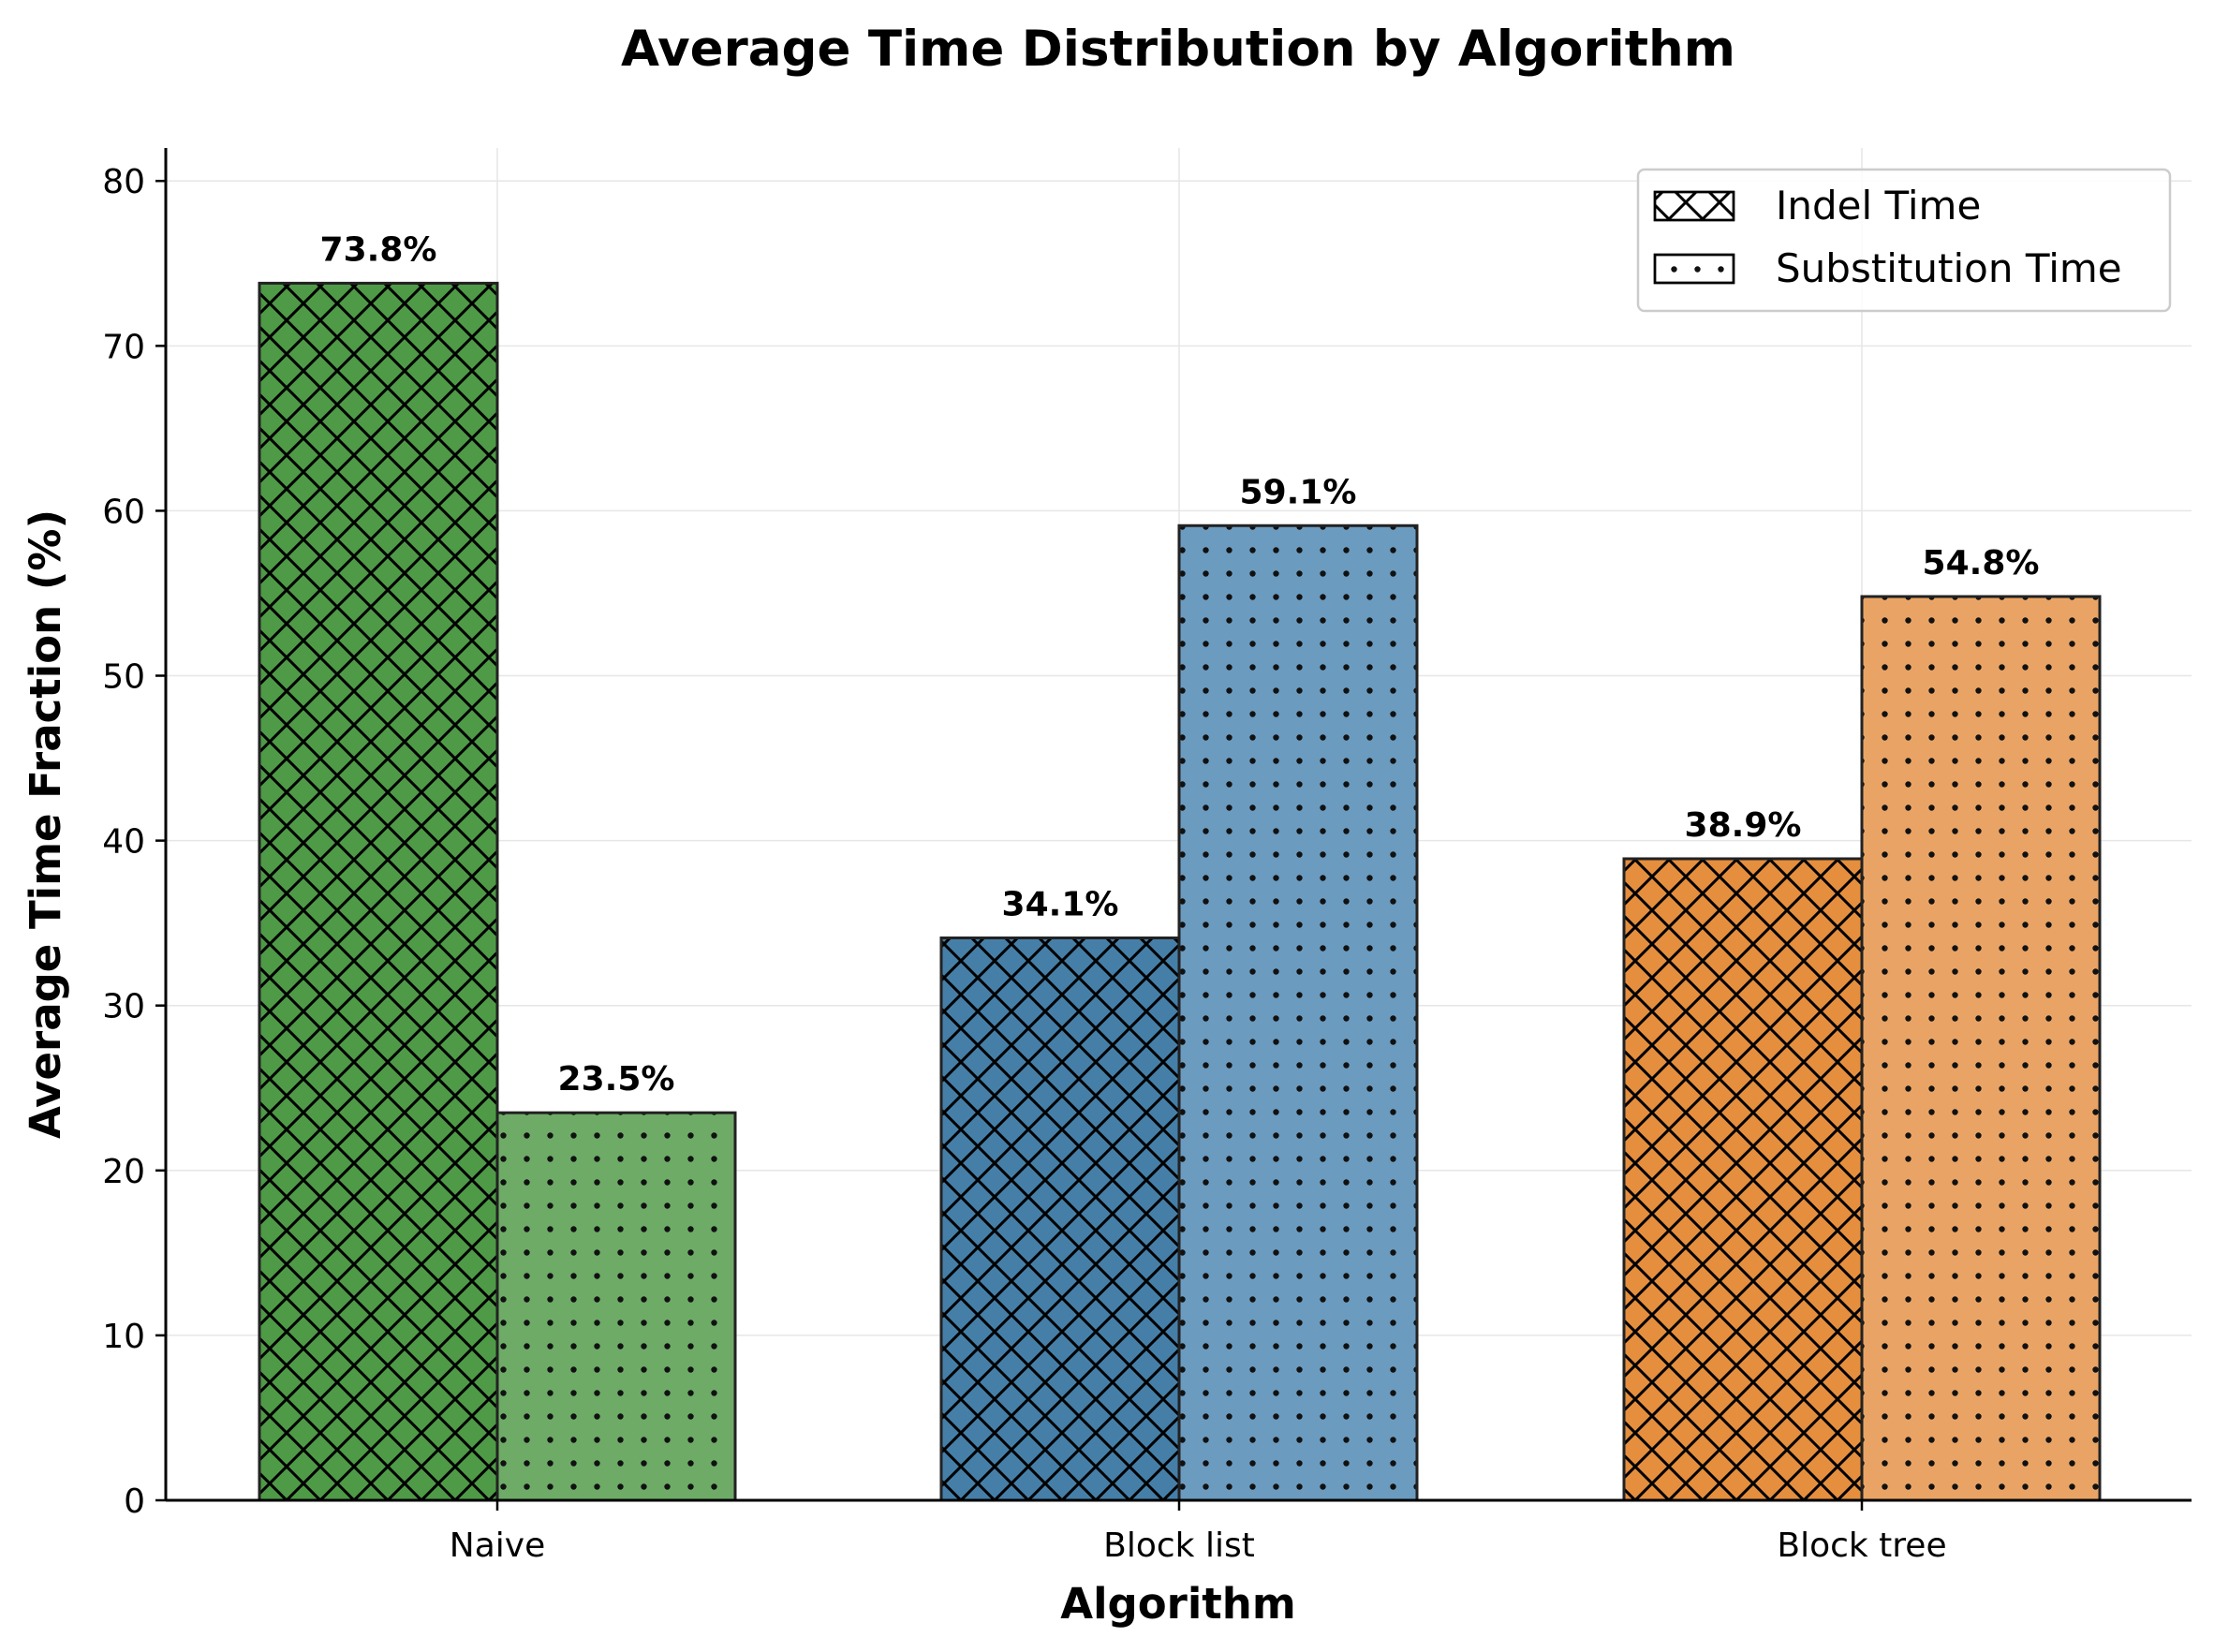 The image size is (2214, 1652). What do you see at coordinates (1177, 1604) in the screenshot?
I see `x-axis-label: Algorithm` at bounding box center [1177, 1604].